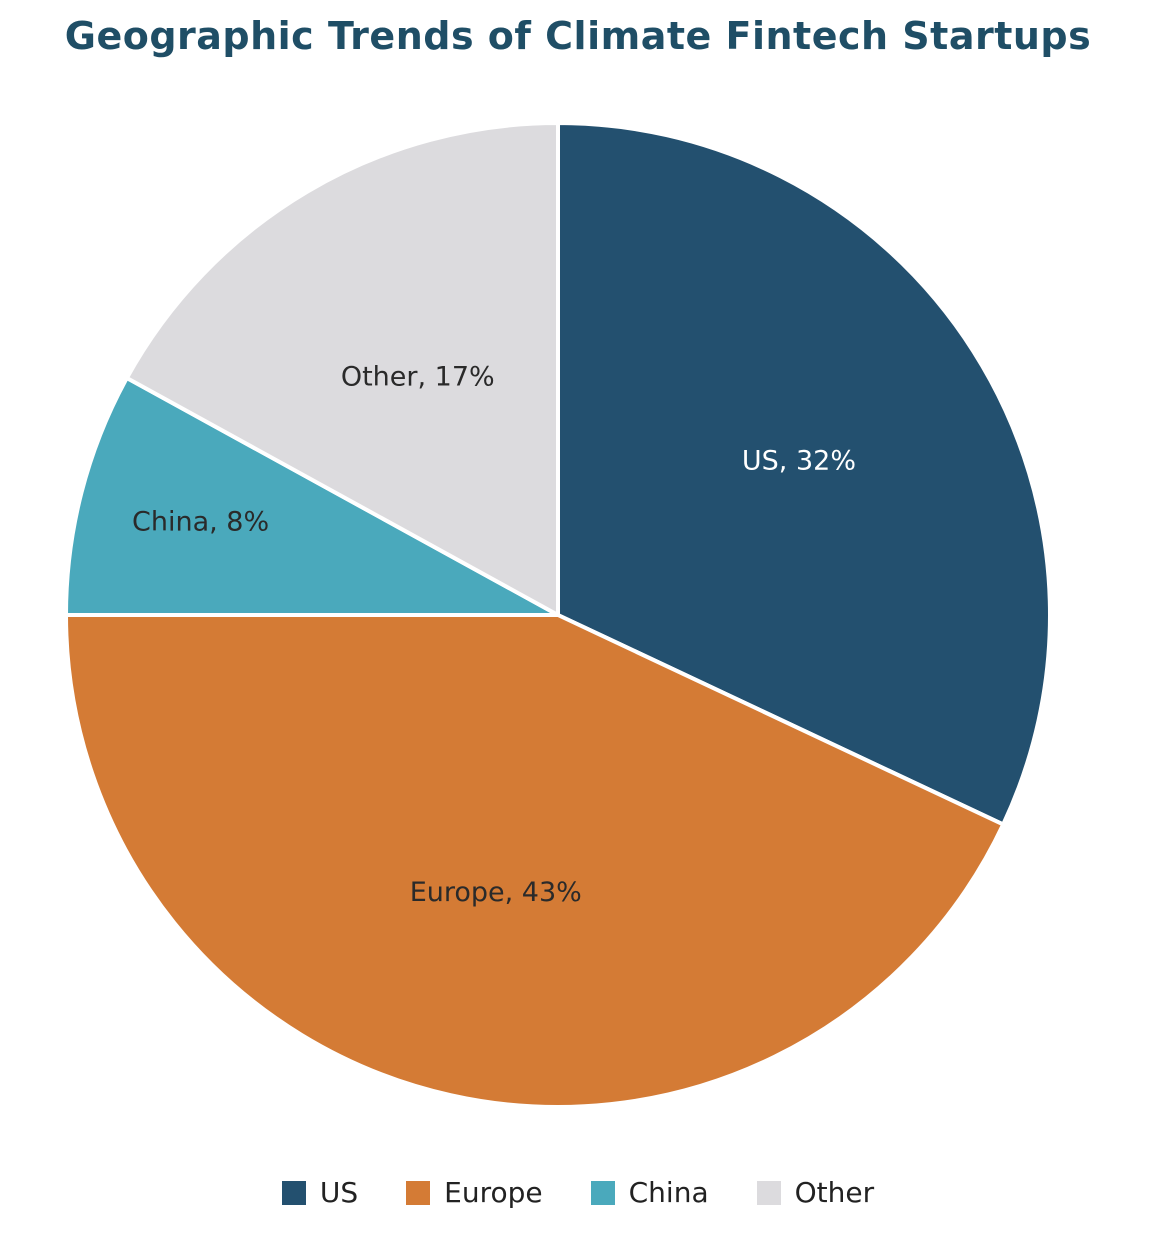 The width and height of the screenshot is (1156, 1238). I want to click on legend-swatch-other, so click(768, 1192).